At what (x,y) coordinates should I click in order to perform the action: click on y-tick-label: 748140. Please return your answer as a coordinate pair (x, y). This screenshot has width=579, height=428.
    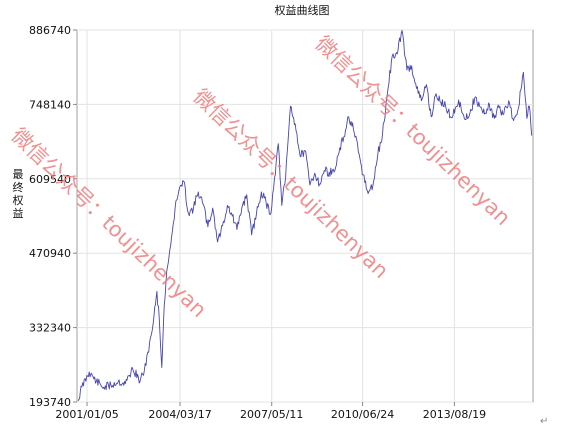
    Looking at the image, I should click on (50, 104).